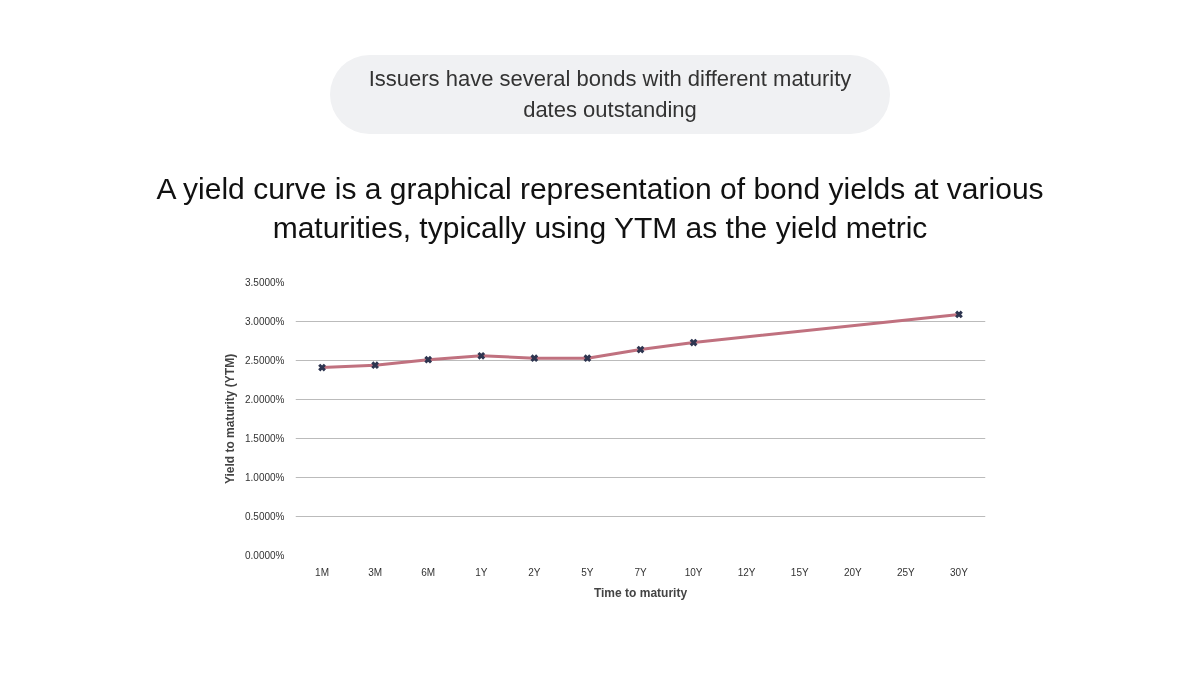 The image size is (1200, 675). Describe the element at coordinates (610, 95) in the screenshot. I see `chart-subtitle: Issuers have several bonds with different maturity dates outstanding` at that location.